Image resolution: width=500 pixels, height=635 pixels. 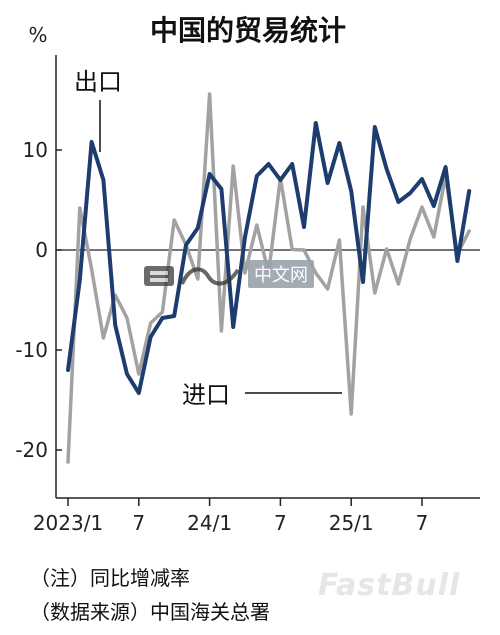 What do you see at coordinates (209, 523) in the screenshot?
I see `x-tick-label: 24/1` at bounding box center [209, 523].